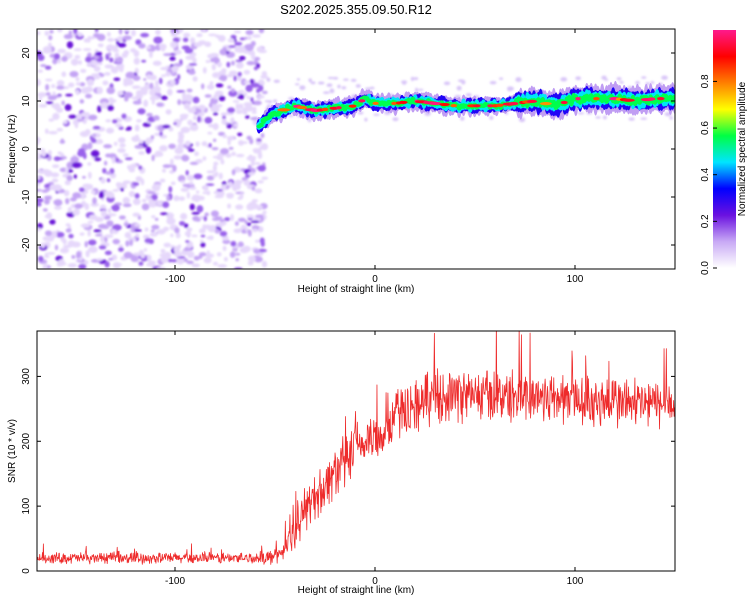 The image size is (750, 600). I want to click on x-tick-label: 0, so click(375, 581).